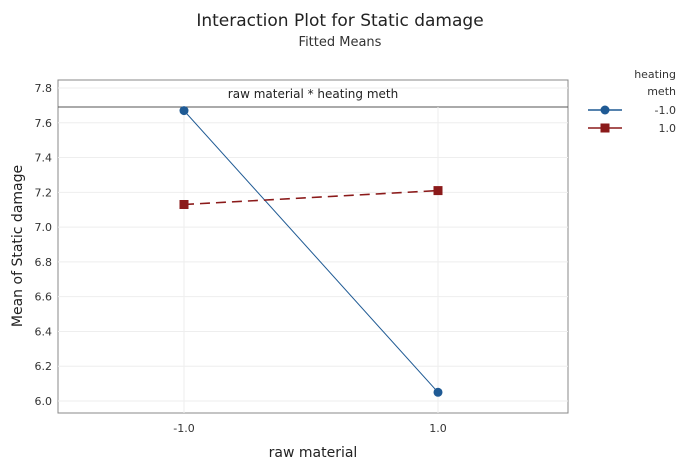 This screenshot has width=680, height=461. Describe the element at coordinates (44, 88) in the screenshot. I see `y-tick-label: 7.8` at that location.